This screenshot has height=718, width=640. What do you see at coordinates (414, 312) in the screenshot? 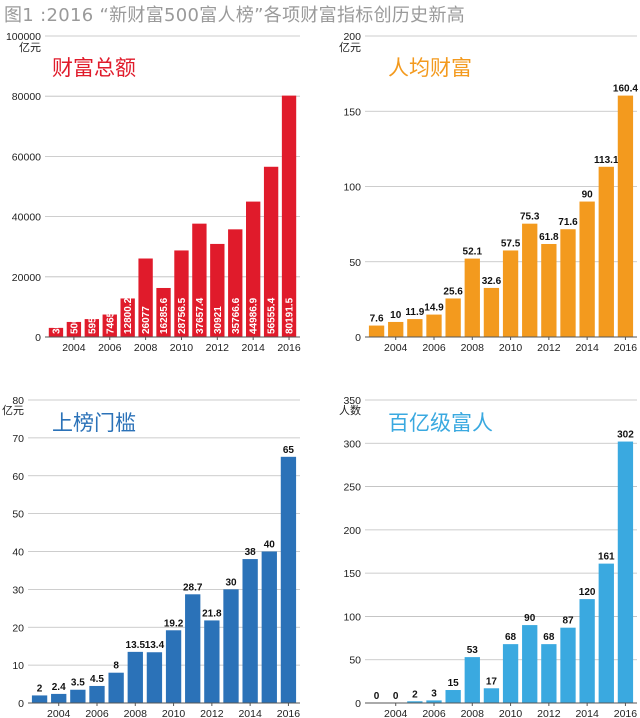
I see `data-label: 11.9` at bounding box center [414, 312].